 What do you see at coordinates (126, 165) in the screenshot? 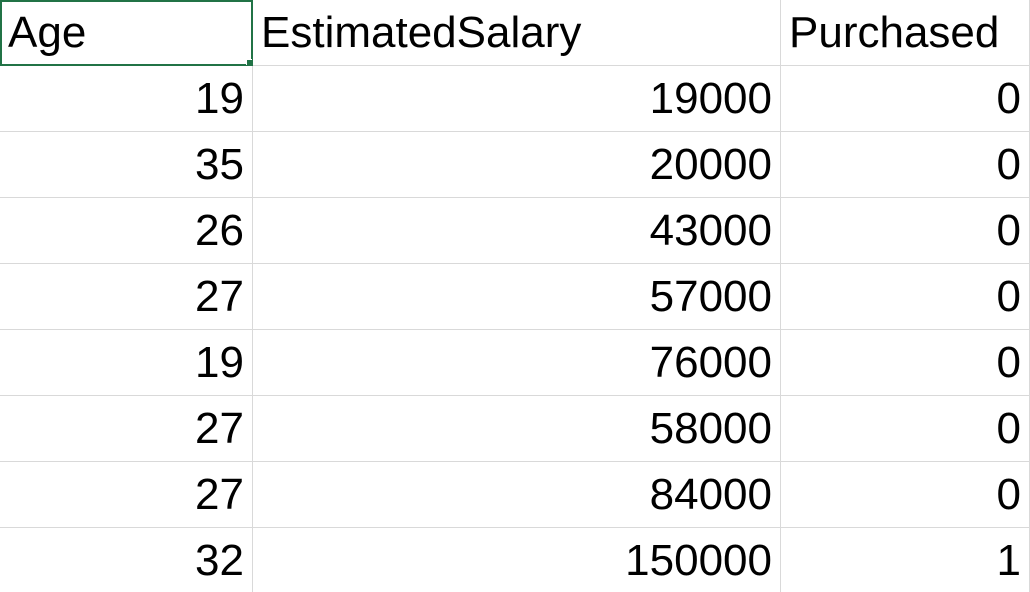
I see `cell-age: 35` at bounding box center [126, 165].